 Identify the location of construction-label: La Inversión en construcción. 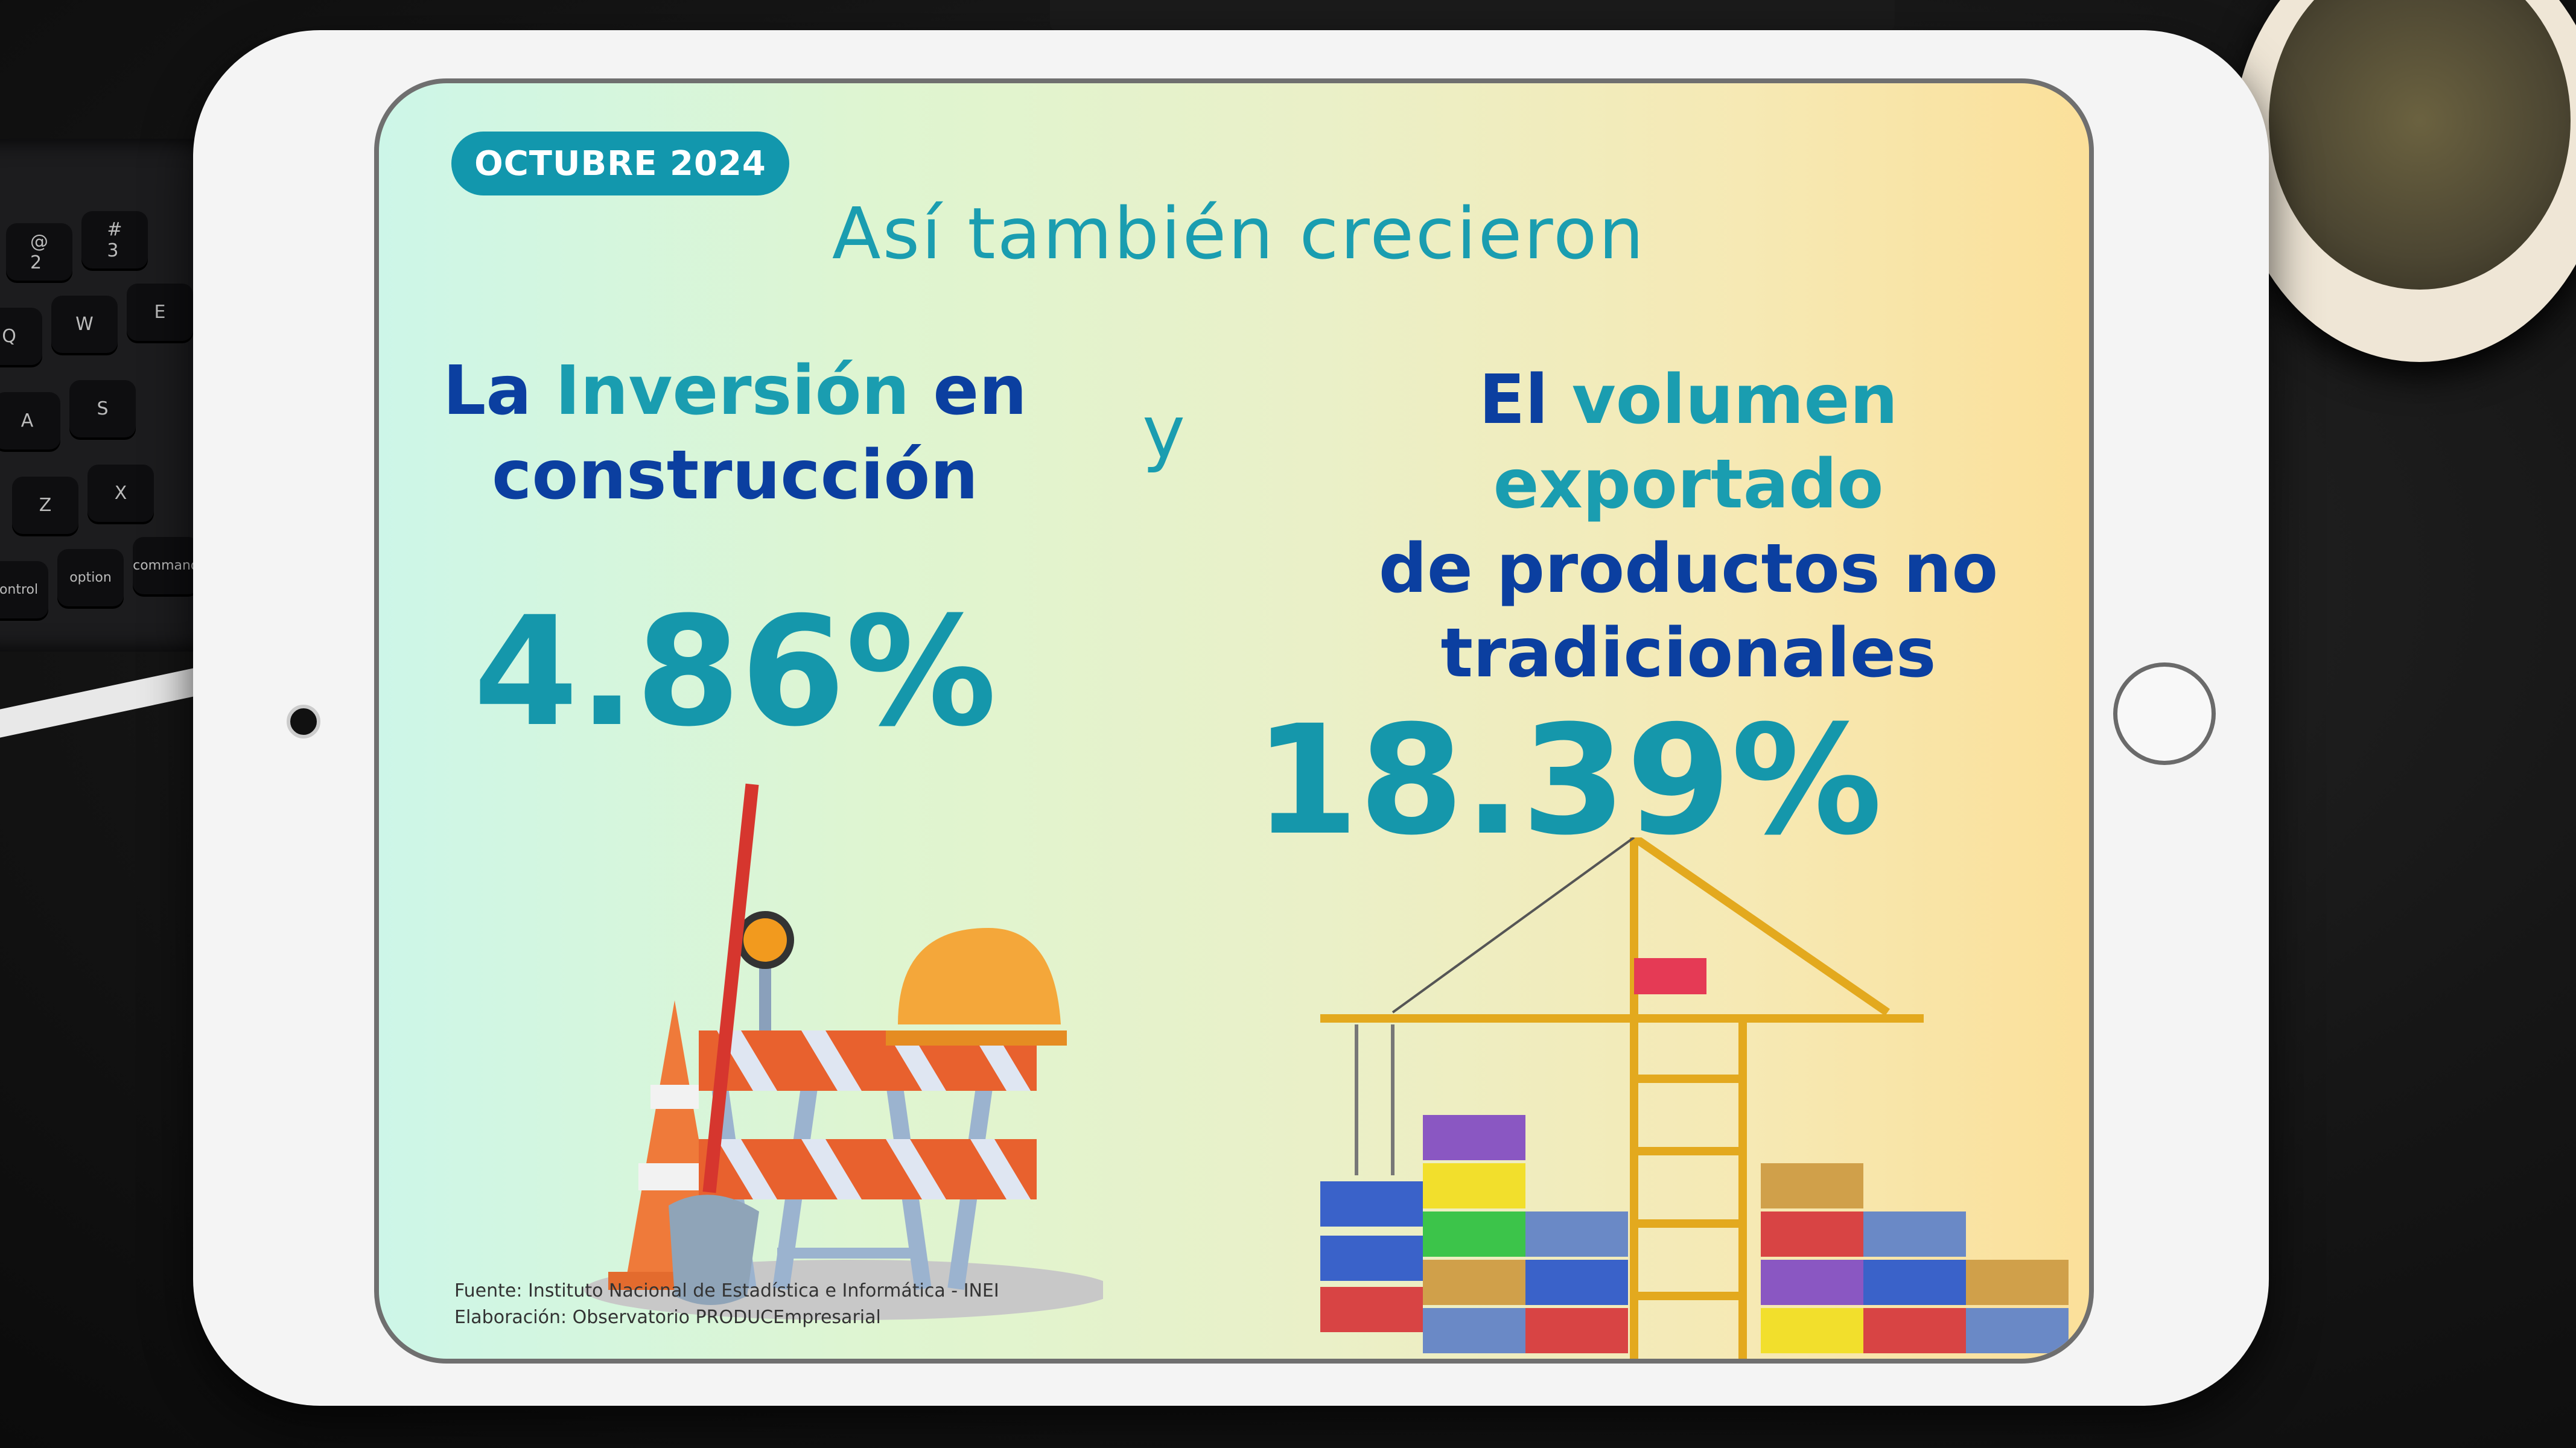
(735, 434).